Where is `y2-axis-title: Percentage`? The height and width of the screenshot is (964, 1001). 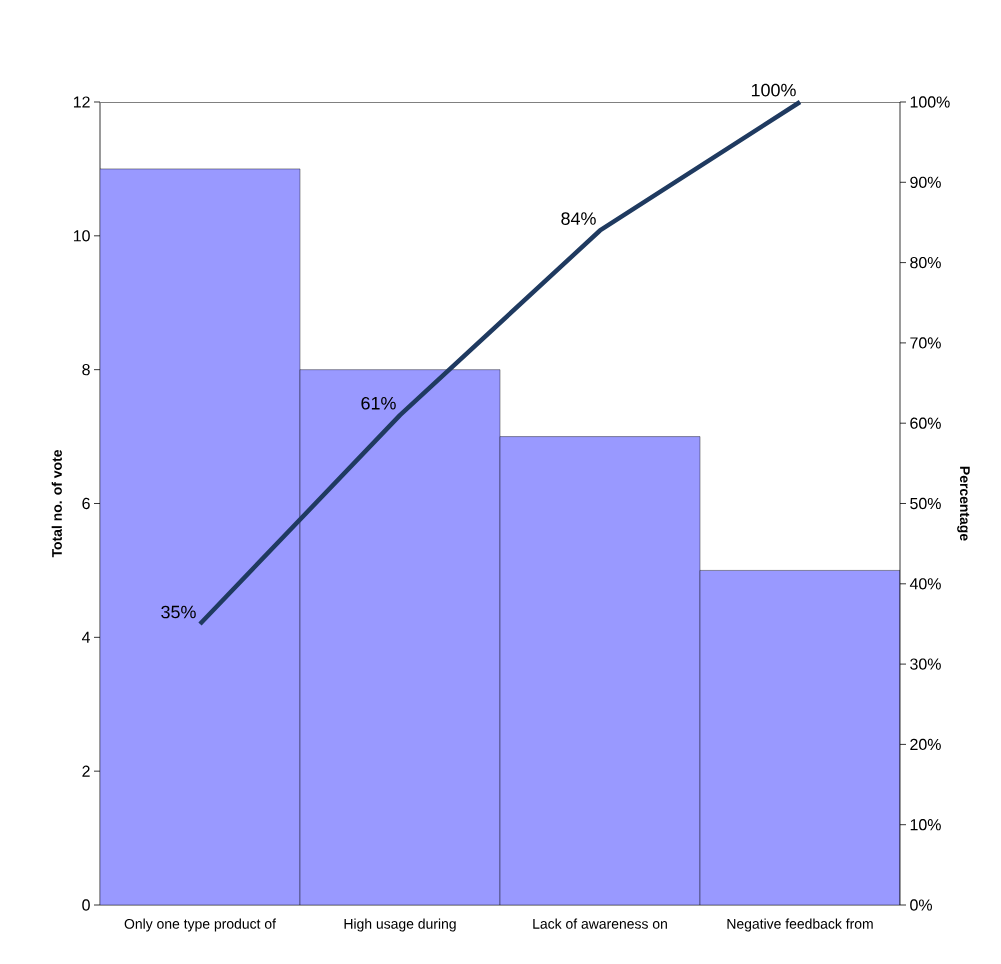
y2-axis-title: Percentage is located at coordinates (963, 503).